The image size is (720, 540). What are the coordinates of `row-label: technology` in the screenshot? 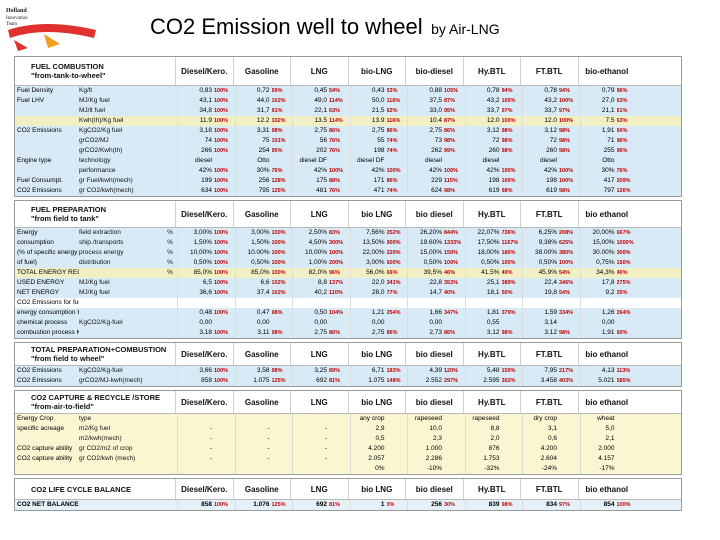 It's located at (95, 160).